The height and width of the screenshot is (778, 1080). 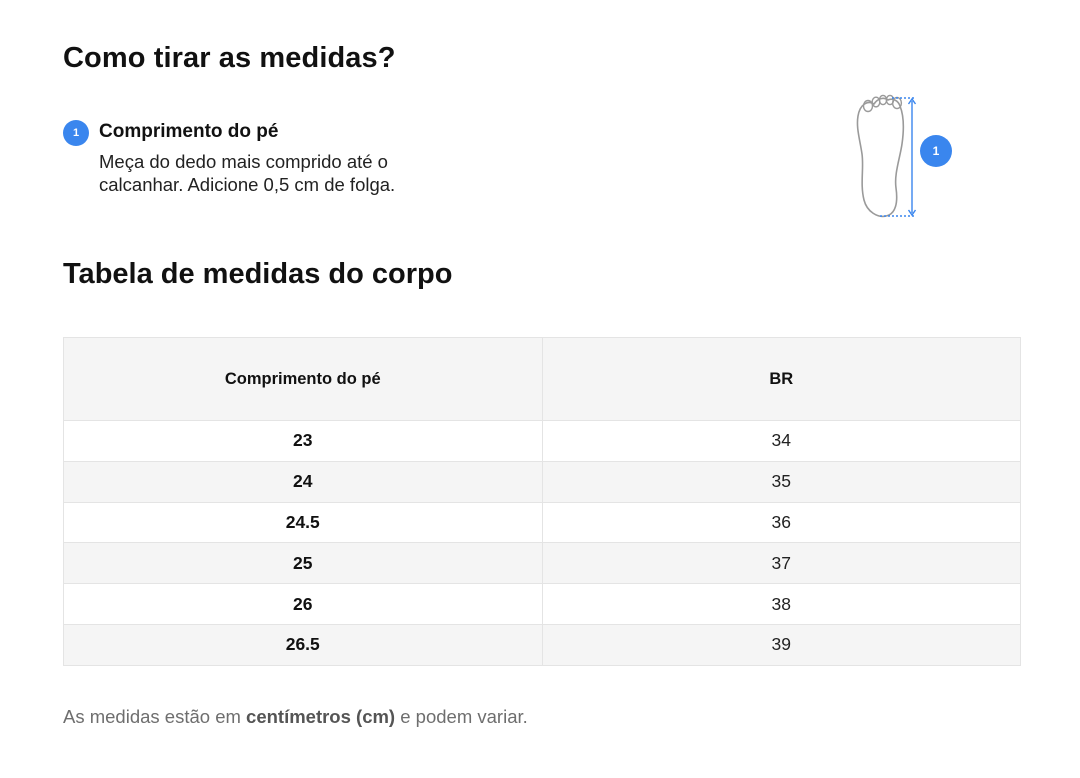 I want to click on cell-foot-length: 24.5, so click(x=303, y=522).